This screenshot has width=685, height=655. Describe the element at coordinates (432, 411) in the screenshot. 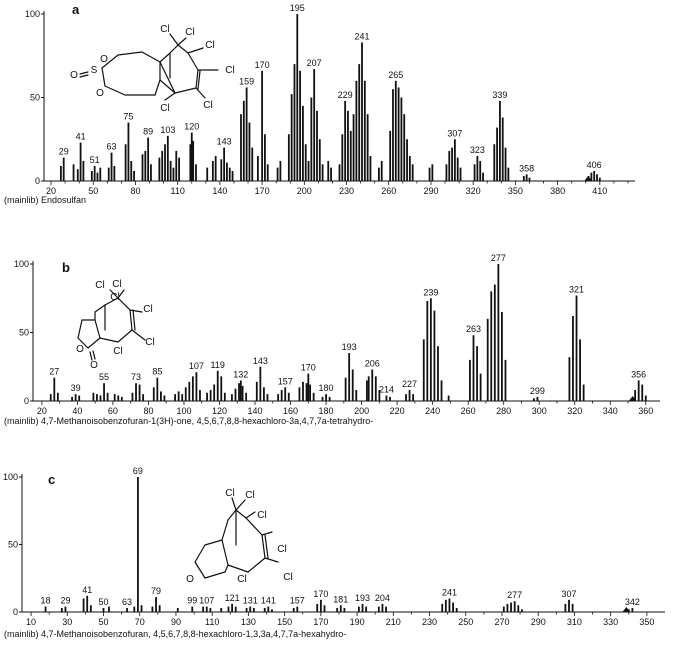

I see `x-tick-label: 240` at that location.